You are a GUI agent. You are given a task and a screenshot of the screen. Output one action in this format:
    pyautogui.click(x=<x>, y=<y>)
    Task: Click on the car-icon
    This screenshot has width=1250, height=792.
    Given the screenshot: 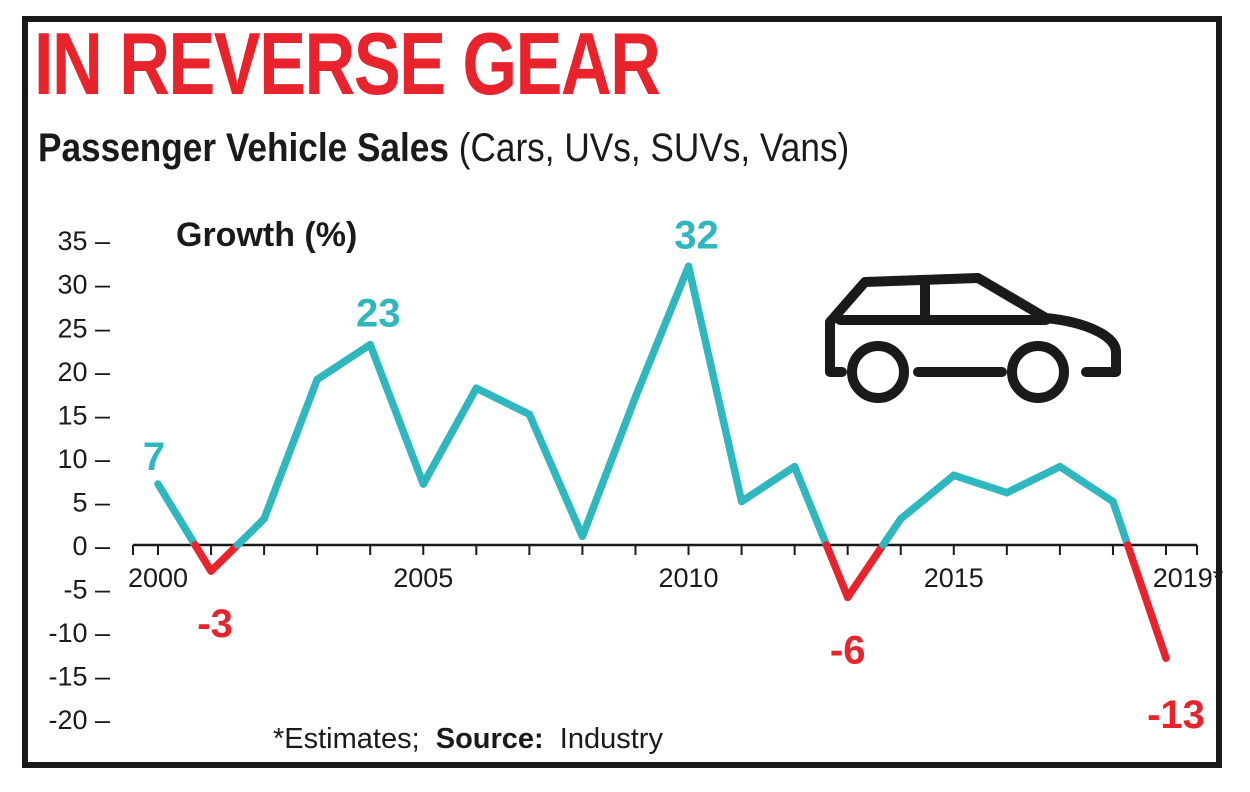 What is the action you would take?
    pyautogui.click(x=973, y=338)
    